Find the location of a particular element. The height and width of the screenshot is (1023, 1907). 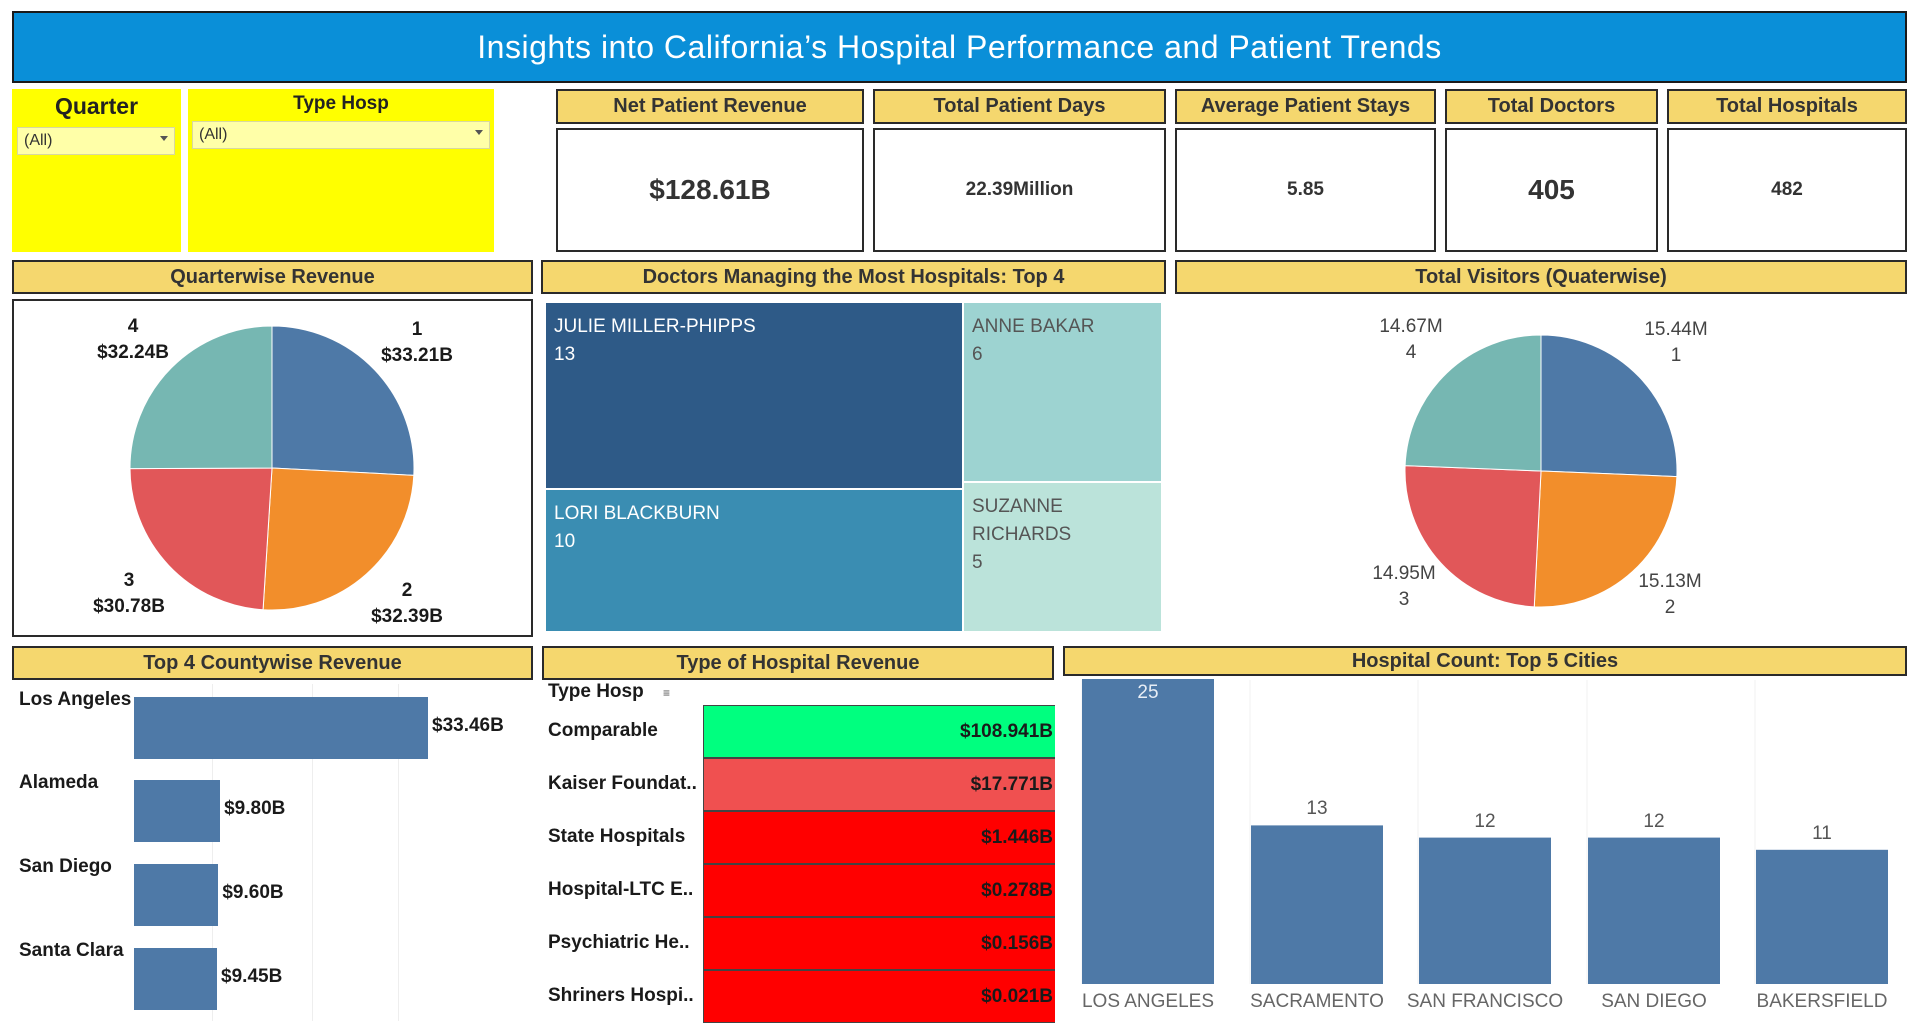

hospital-type-revenue-cell: $0.021B is located at coordinates (879, 996).